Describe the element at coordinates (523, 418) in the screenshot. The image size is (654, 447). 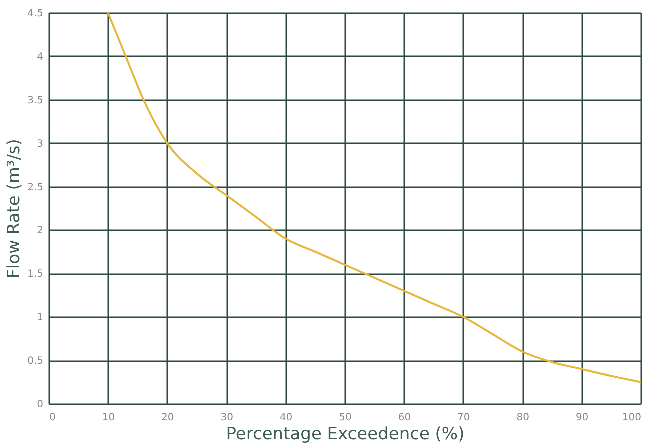
I see `x-tick-label: 80` at that location.